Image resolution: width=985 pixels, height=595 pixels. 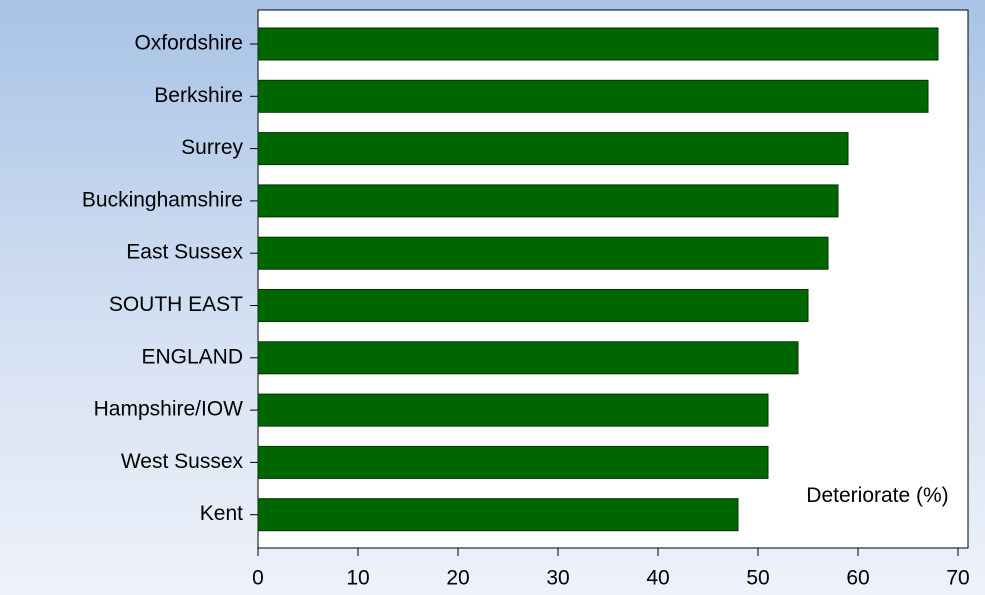 I want to click on y-tick-label: Buckinghamshire, so click(x=162, y=199).